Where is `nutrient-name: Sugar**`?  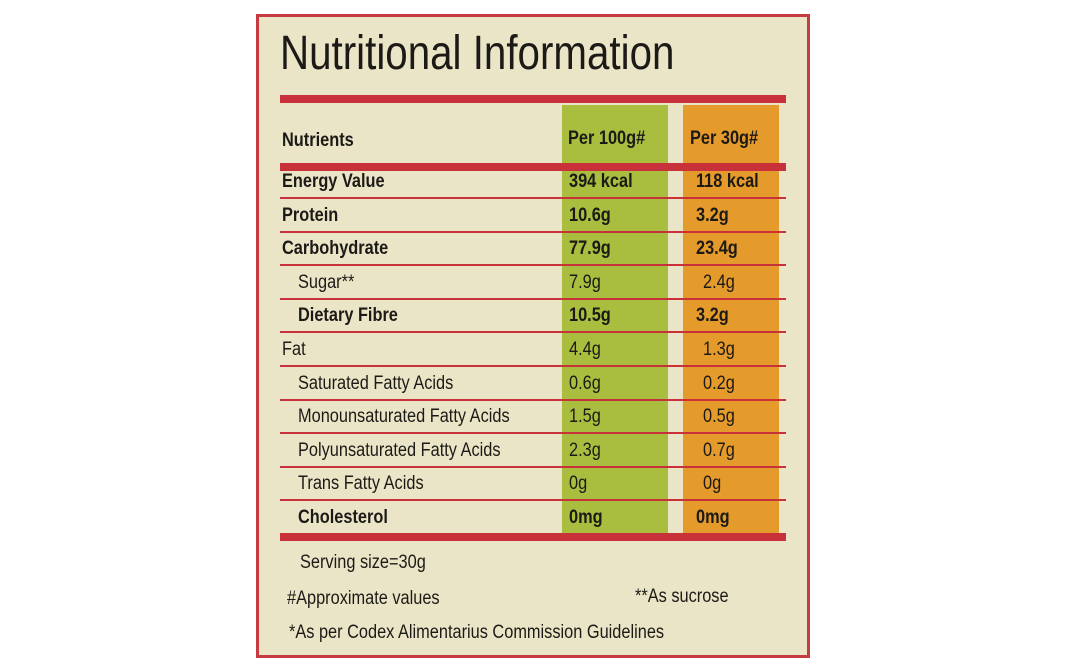 nutrient-name: Sugar** is located at coordinates (326, 282).